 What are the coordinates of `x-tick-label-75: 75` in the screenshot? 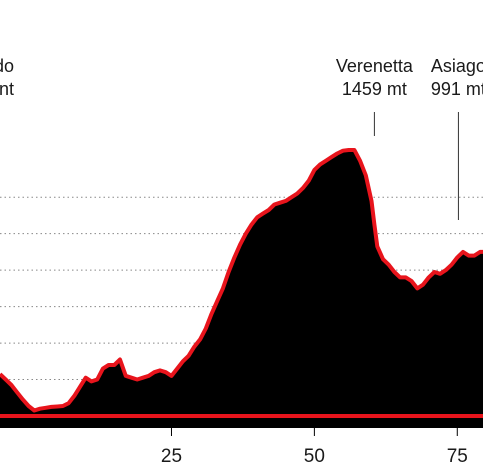 It's located at (457, 454).